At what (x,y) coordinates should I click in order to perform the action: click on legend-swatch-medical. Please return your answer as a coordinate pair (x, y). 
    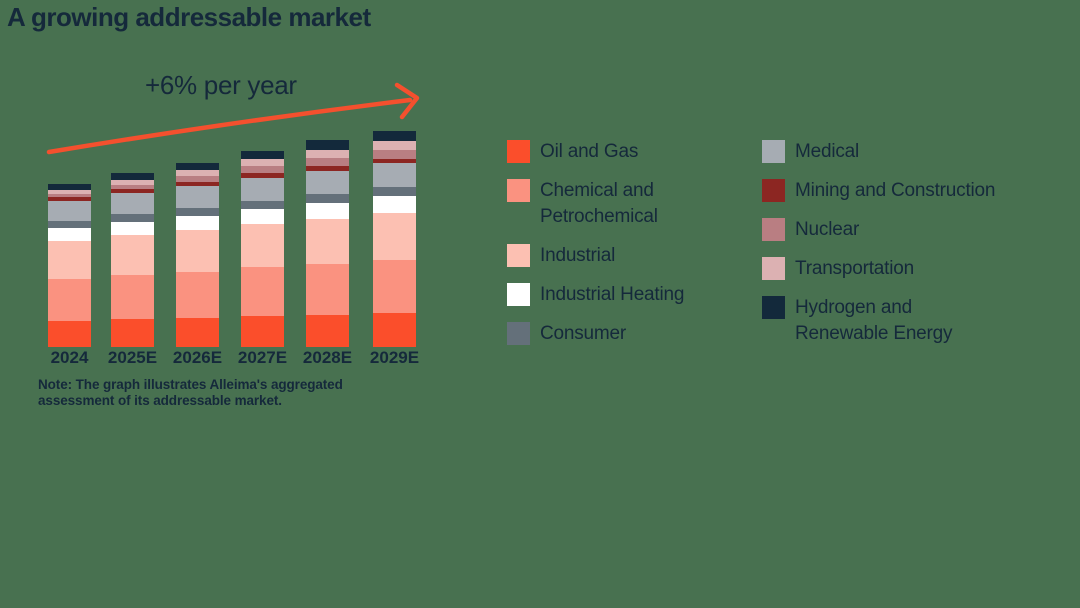
    Looking at the image, I should click on (773, 151).